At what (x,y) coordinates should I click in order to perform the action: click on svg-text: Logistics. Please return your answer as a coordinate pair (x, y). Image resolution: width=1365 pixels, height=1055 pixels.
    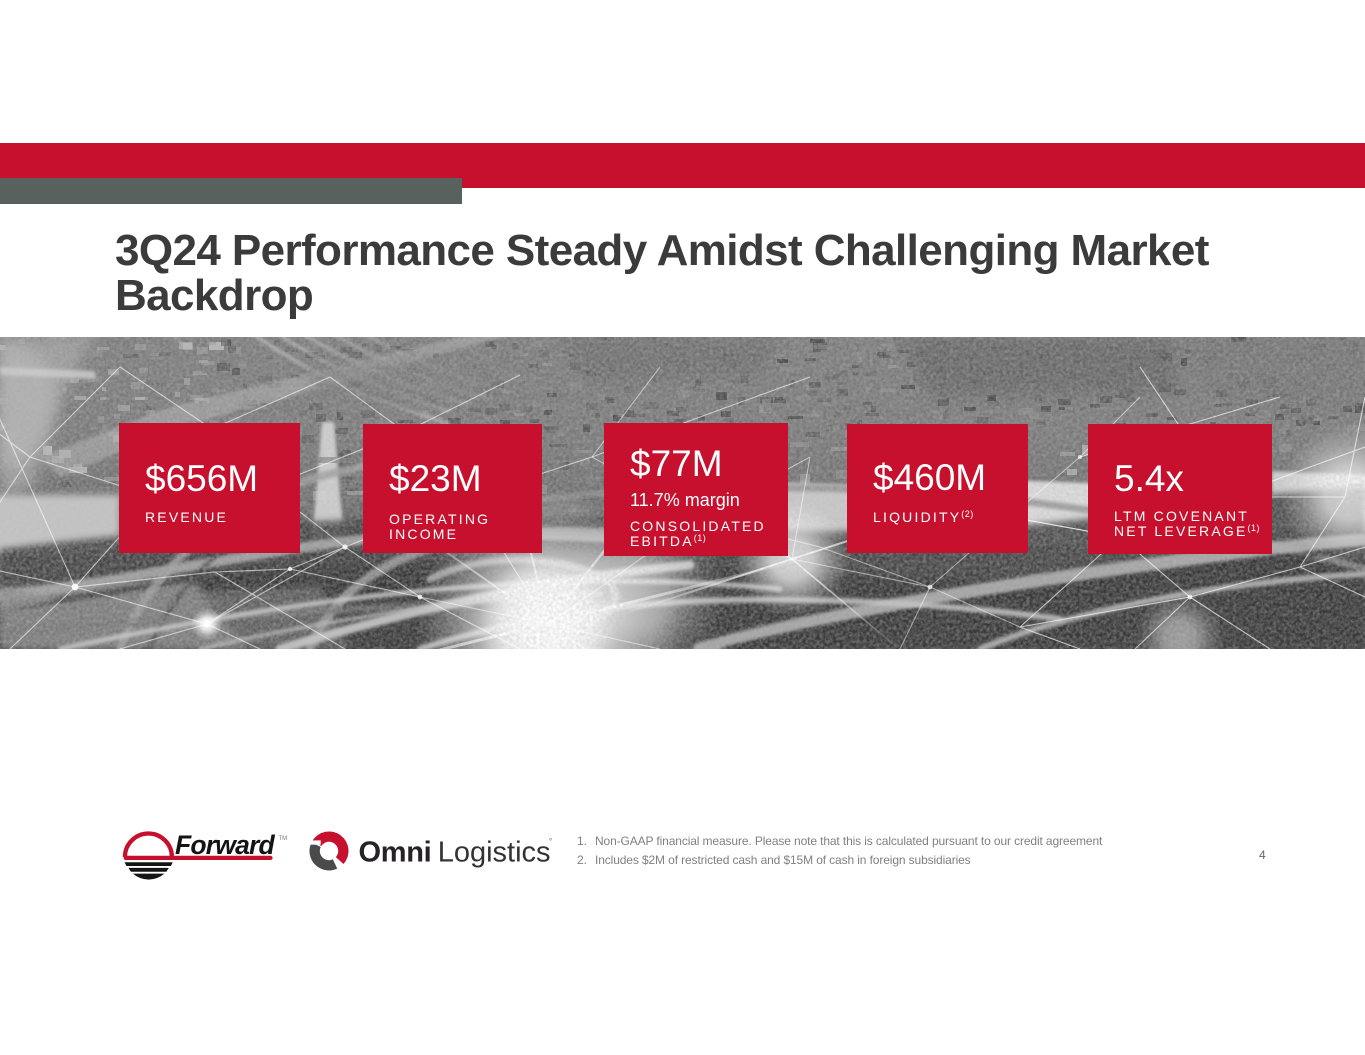
    Looking at the image, I should click on (494, 853).